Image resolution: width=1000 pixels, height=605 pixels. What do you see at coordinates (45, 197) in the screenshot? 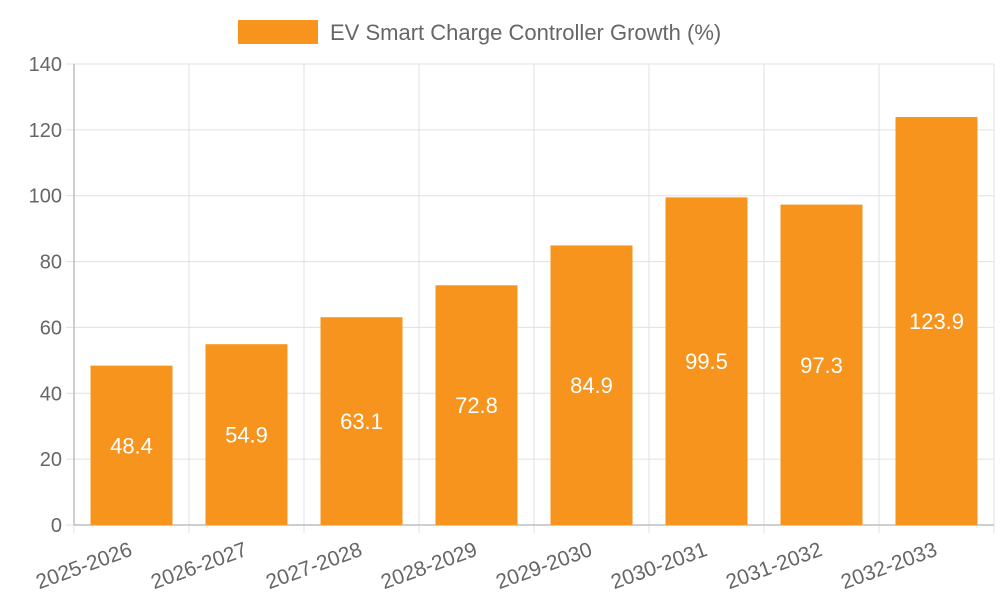
I see `y-tick-label: 100` at bounding box center [45, 197].